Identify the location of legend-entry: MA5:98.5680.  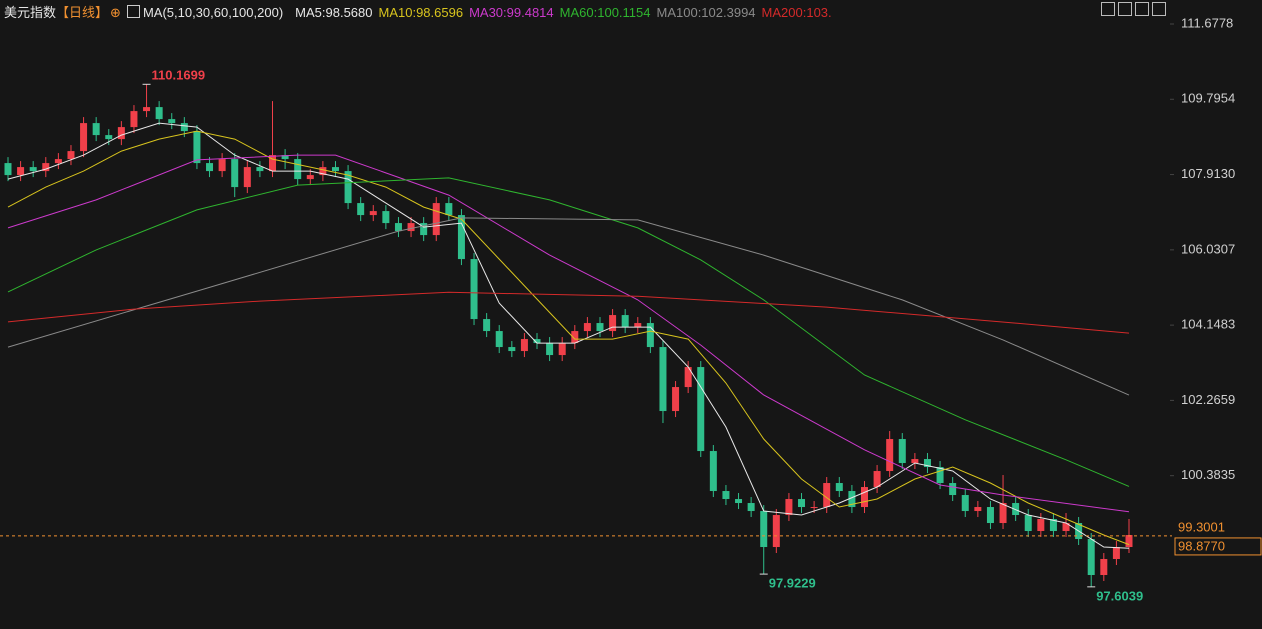
(334, 12).